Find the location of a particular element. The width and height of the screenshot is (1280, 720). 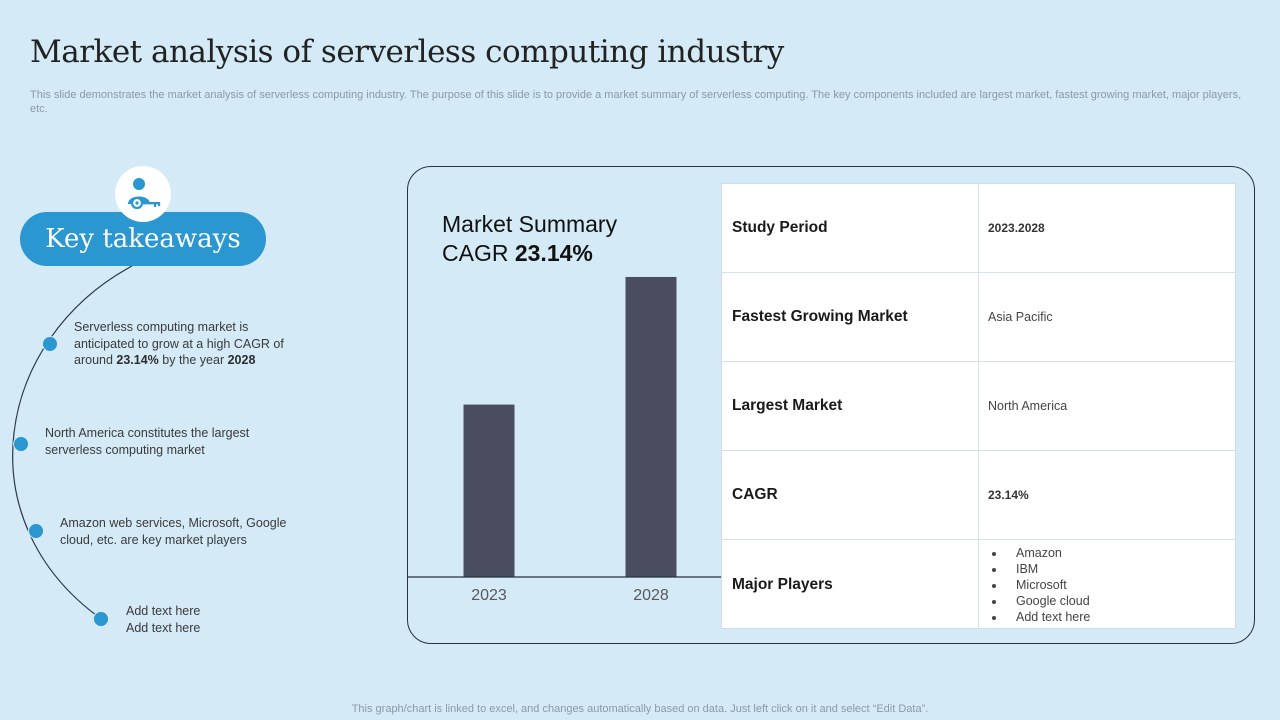

study-period-label: Study Period is located at coordinates (850, 228).